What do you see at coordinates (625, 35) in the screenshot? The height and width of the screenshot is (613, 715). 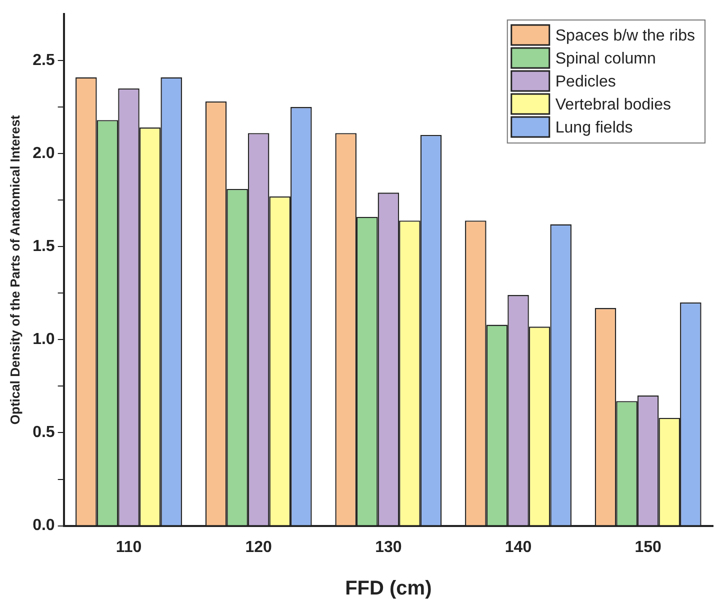 I see `legend-label: Spaces b/w the ribs` at bounding box center [625, 35].